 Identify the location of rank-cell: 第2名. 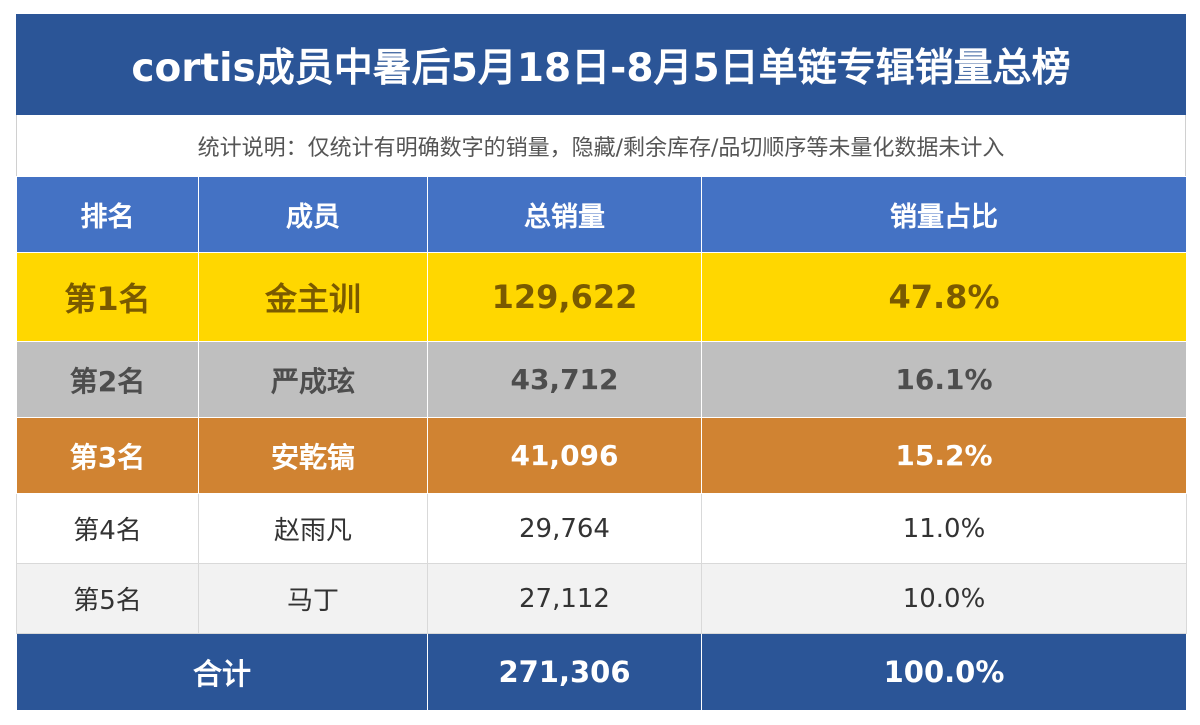
(107, 379).